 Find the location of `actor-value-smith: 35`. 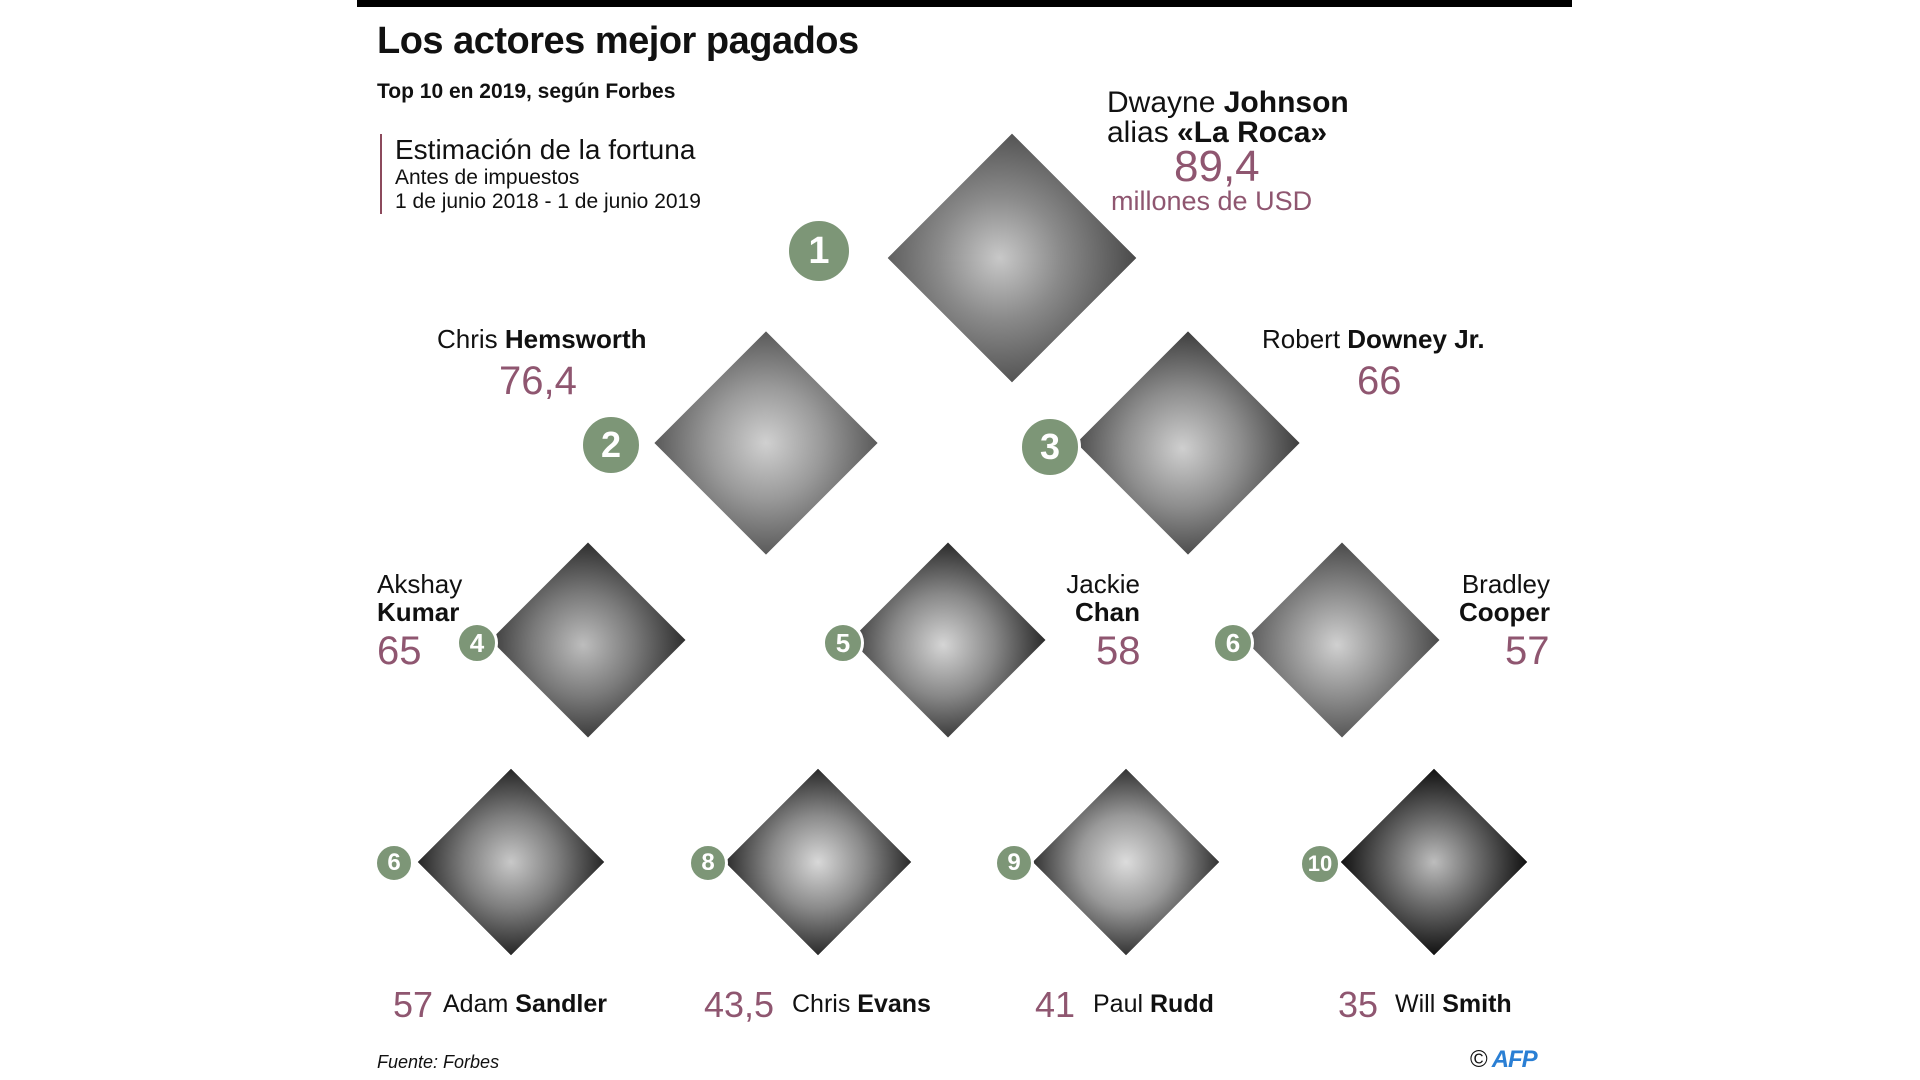

actor-value-smith: 35 is located at coordinates (1358, 1004).